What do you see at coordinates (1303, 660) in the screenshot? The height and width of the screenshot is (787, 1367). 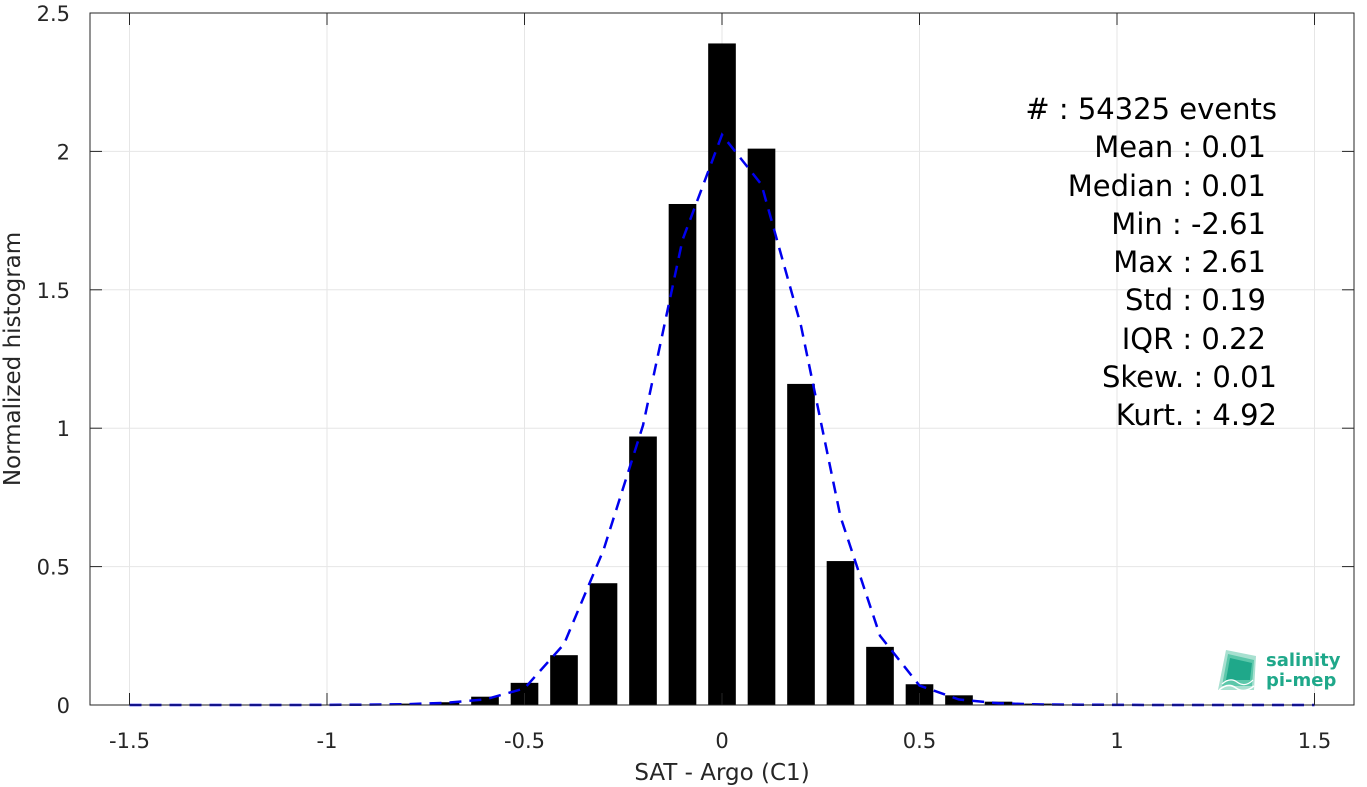 I see `logo-line-1: salinity` at bounding box center [1303, 660].